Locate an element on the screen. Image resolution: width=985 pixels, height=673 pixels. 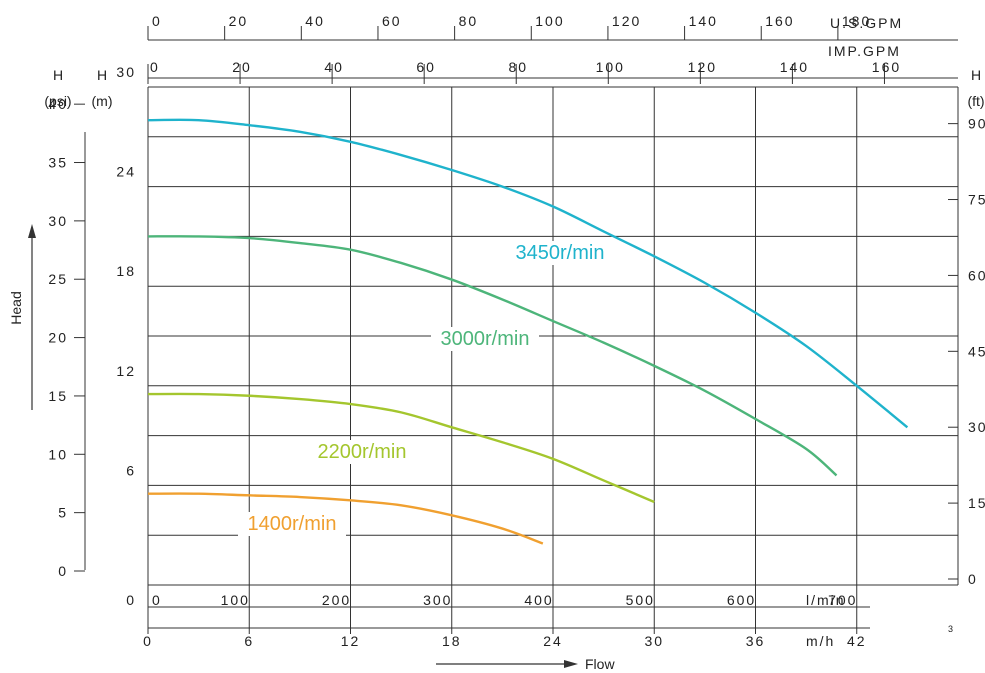
tick-label-m: 30 is located at coordinates (126, 72).